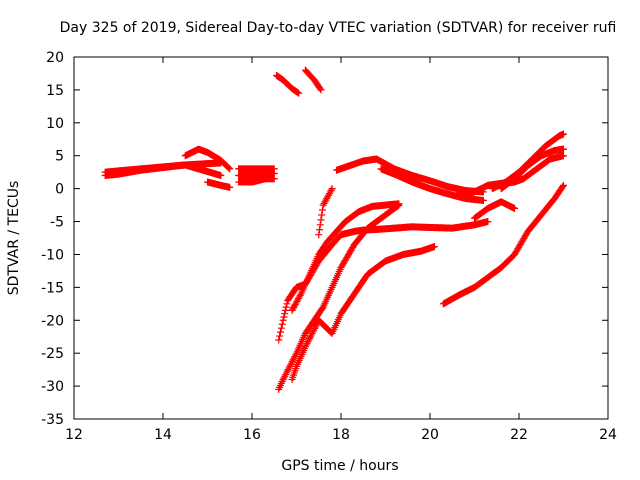  I want to click on series-arc-f, so click(313, 80).